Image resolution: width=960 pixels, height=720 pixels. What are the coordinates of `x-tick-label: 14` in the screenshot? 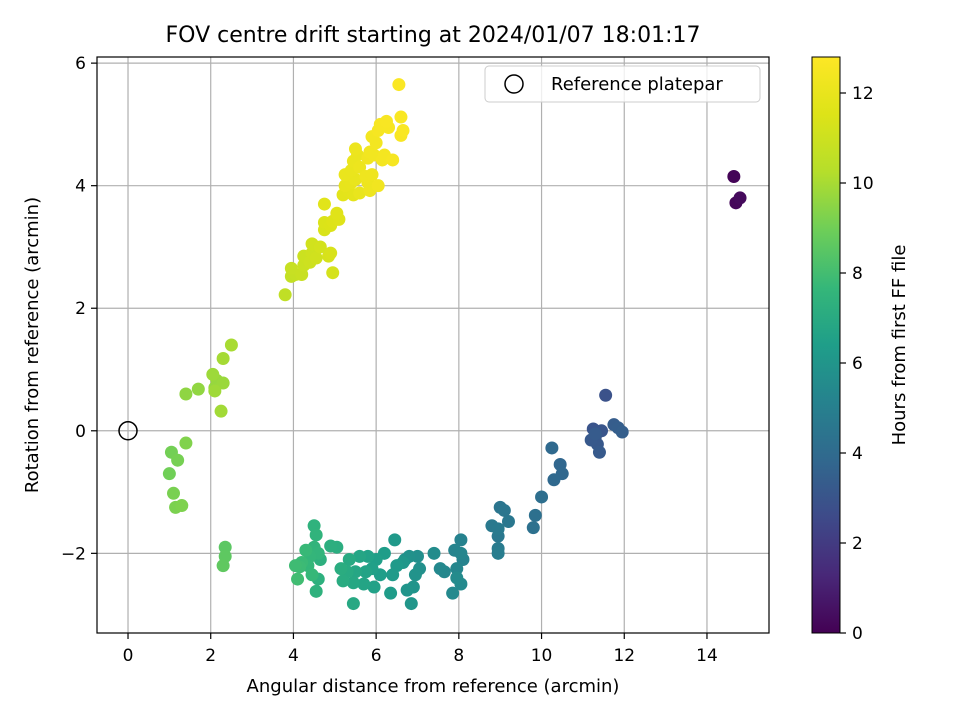 It's located at (707, 656).